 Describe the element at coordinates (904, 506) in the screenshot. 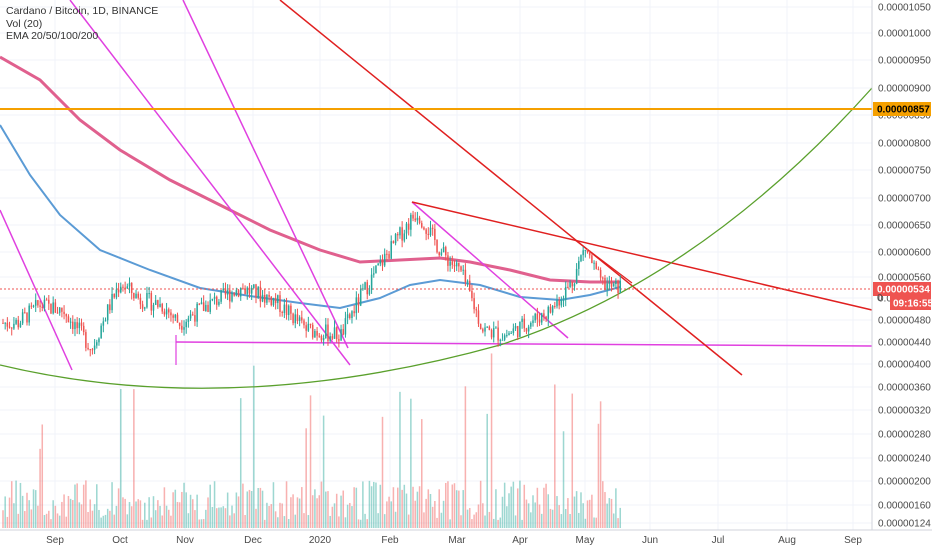

I see `y-tick-label: 0.00000160` at that location.